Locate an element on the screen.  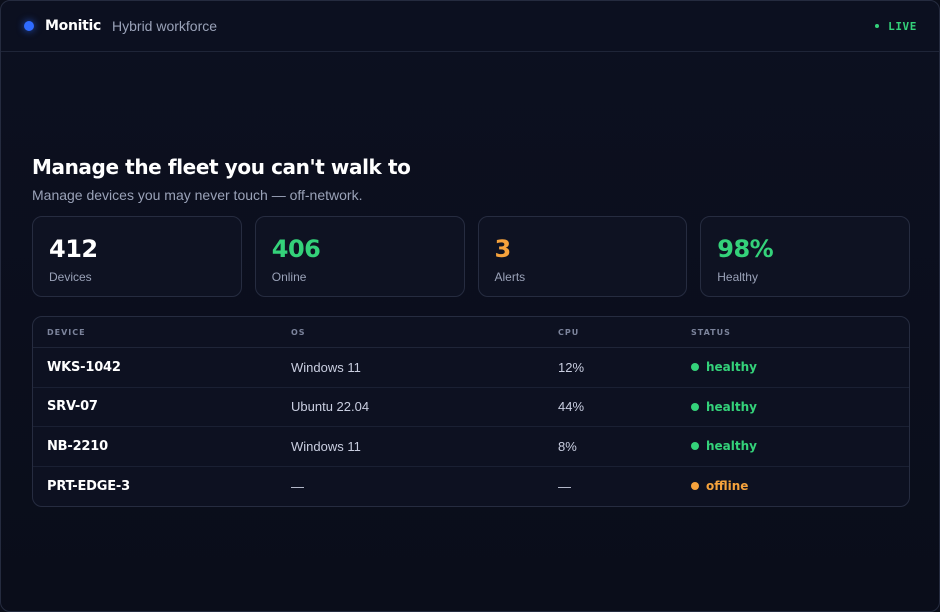
device-name: SRV-07 is located at coordinates (72, 407).